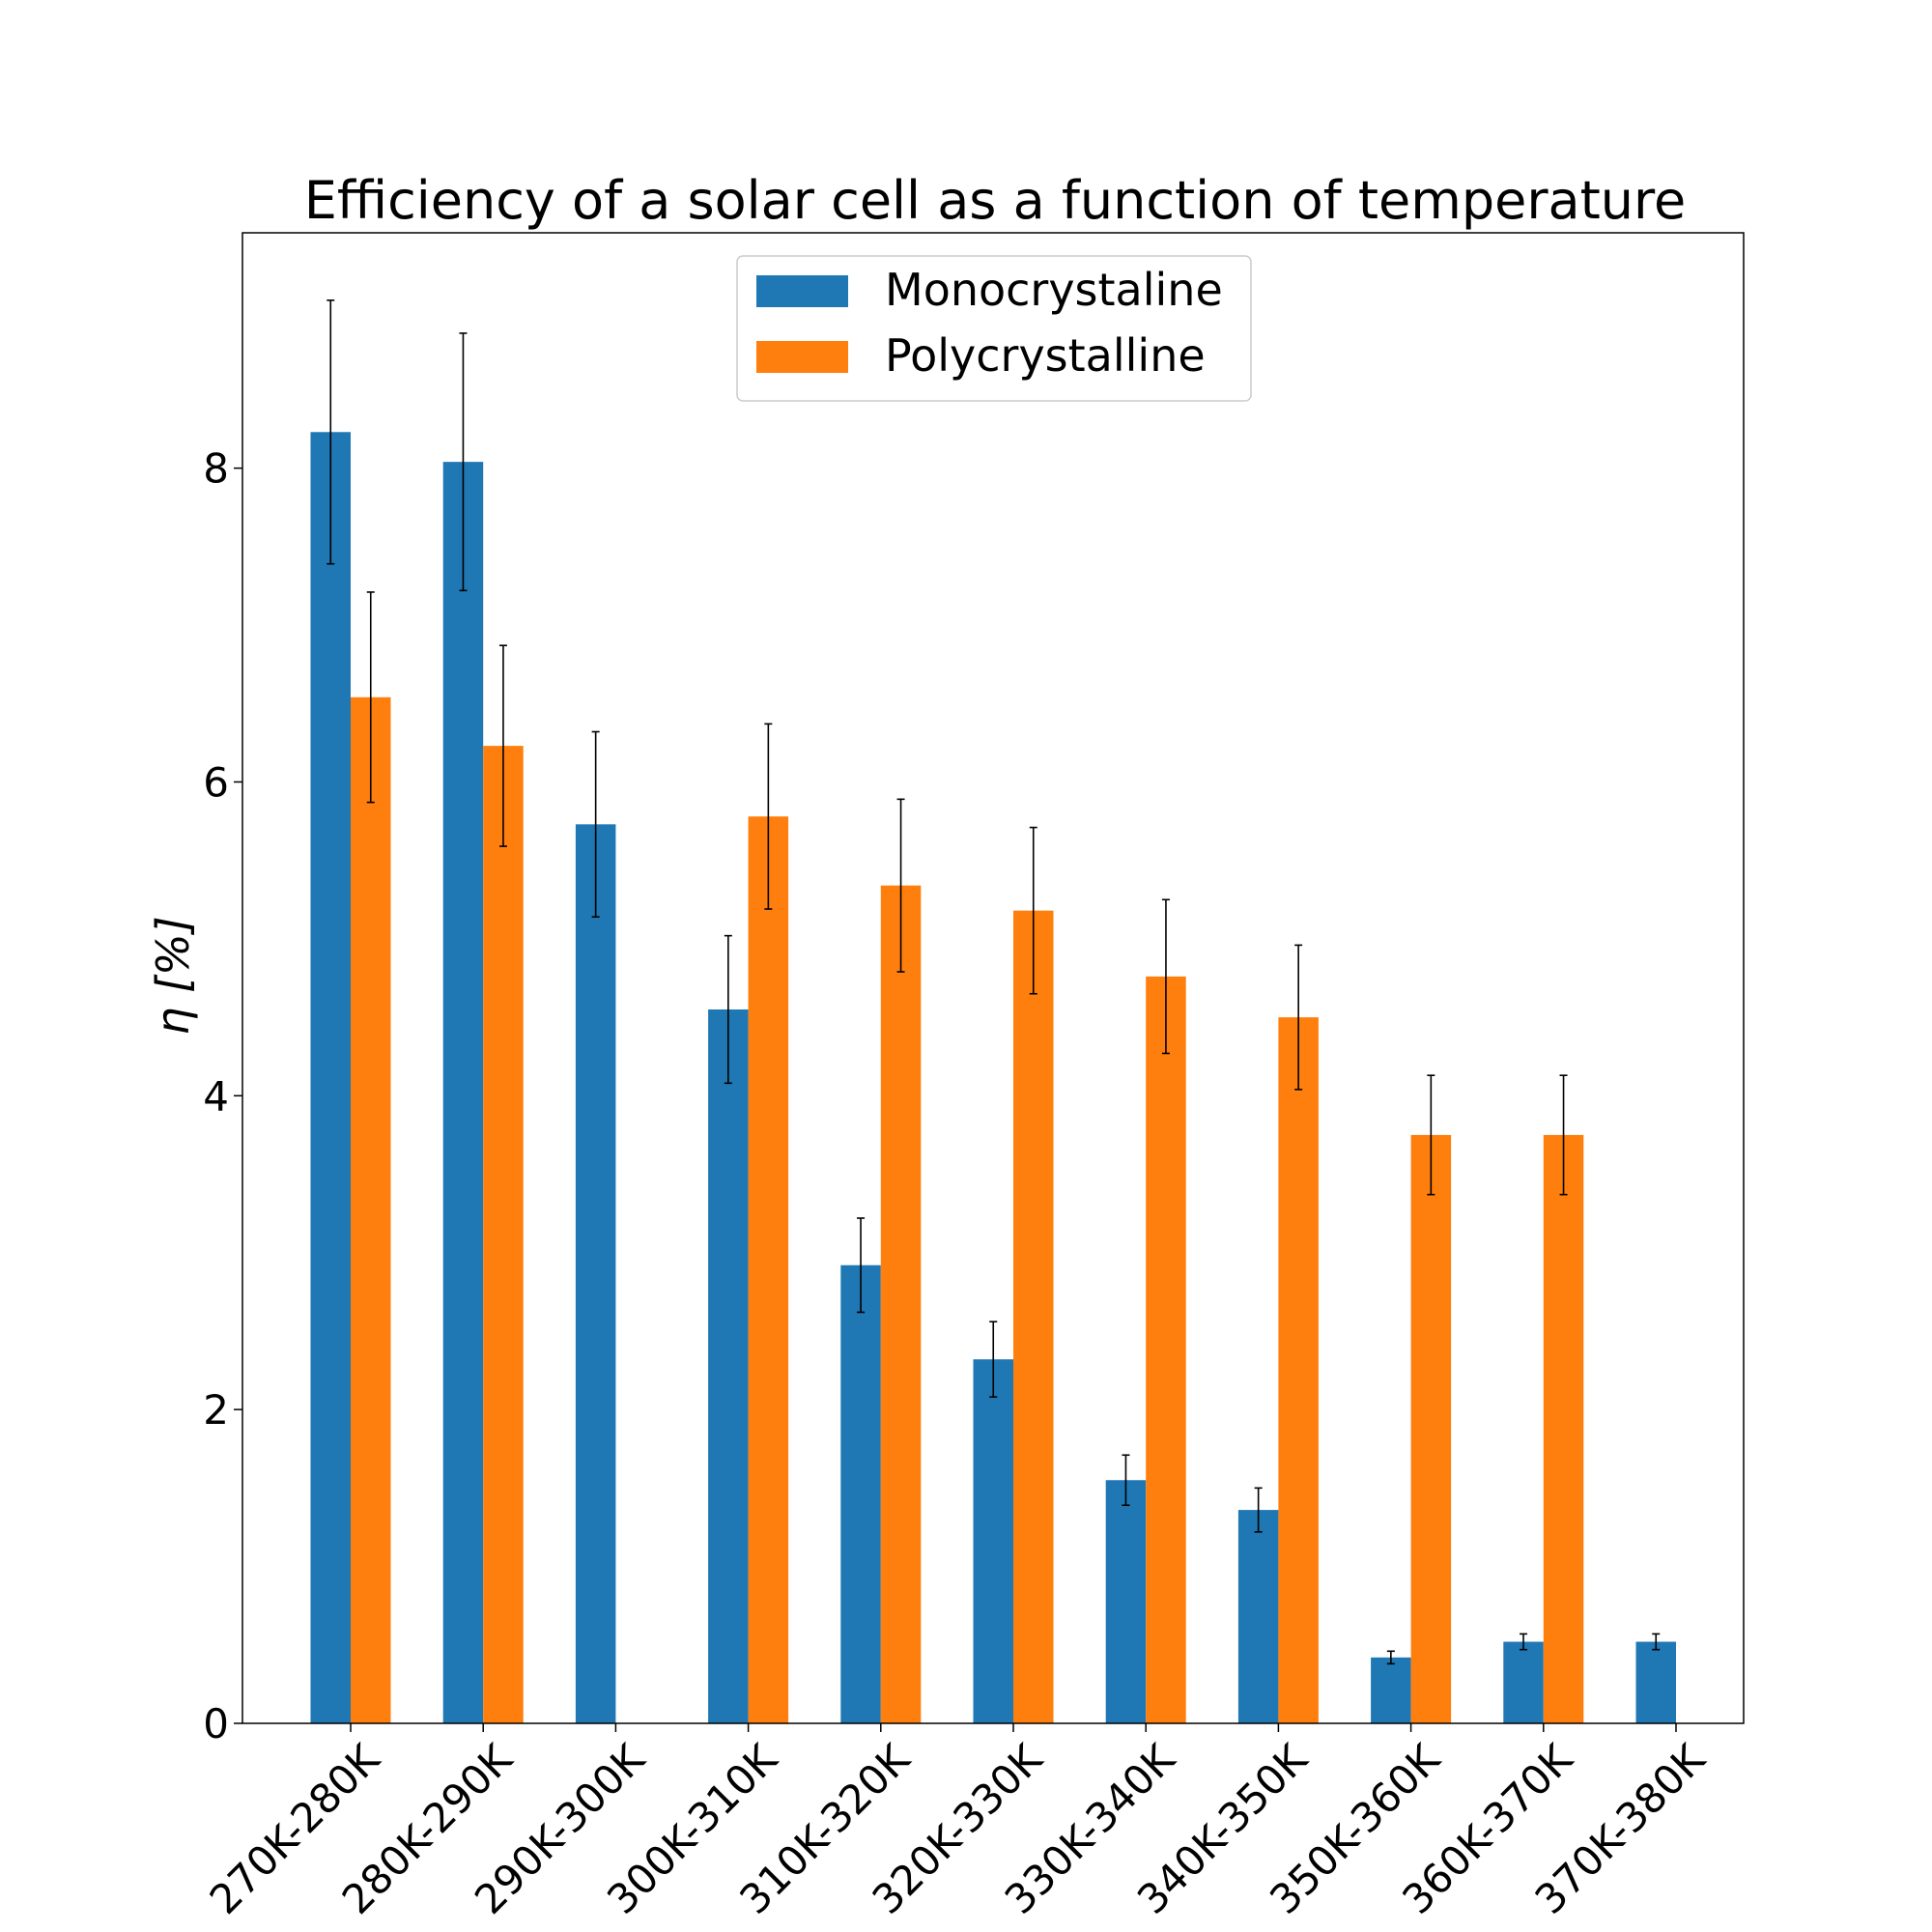 This screenshot has height=1932, width=1932. I want to click on y-tick-label-4: 8, so click(216, 469).